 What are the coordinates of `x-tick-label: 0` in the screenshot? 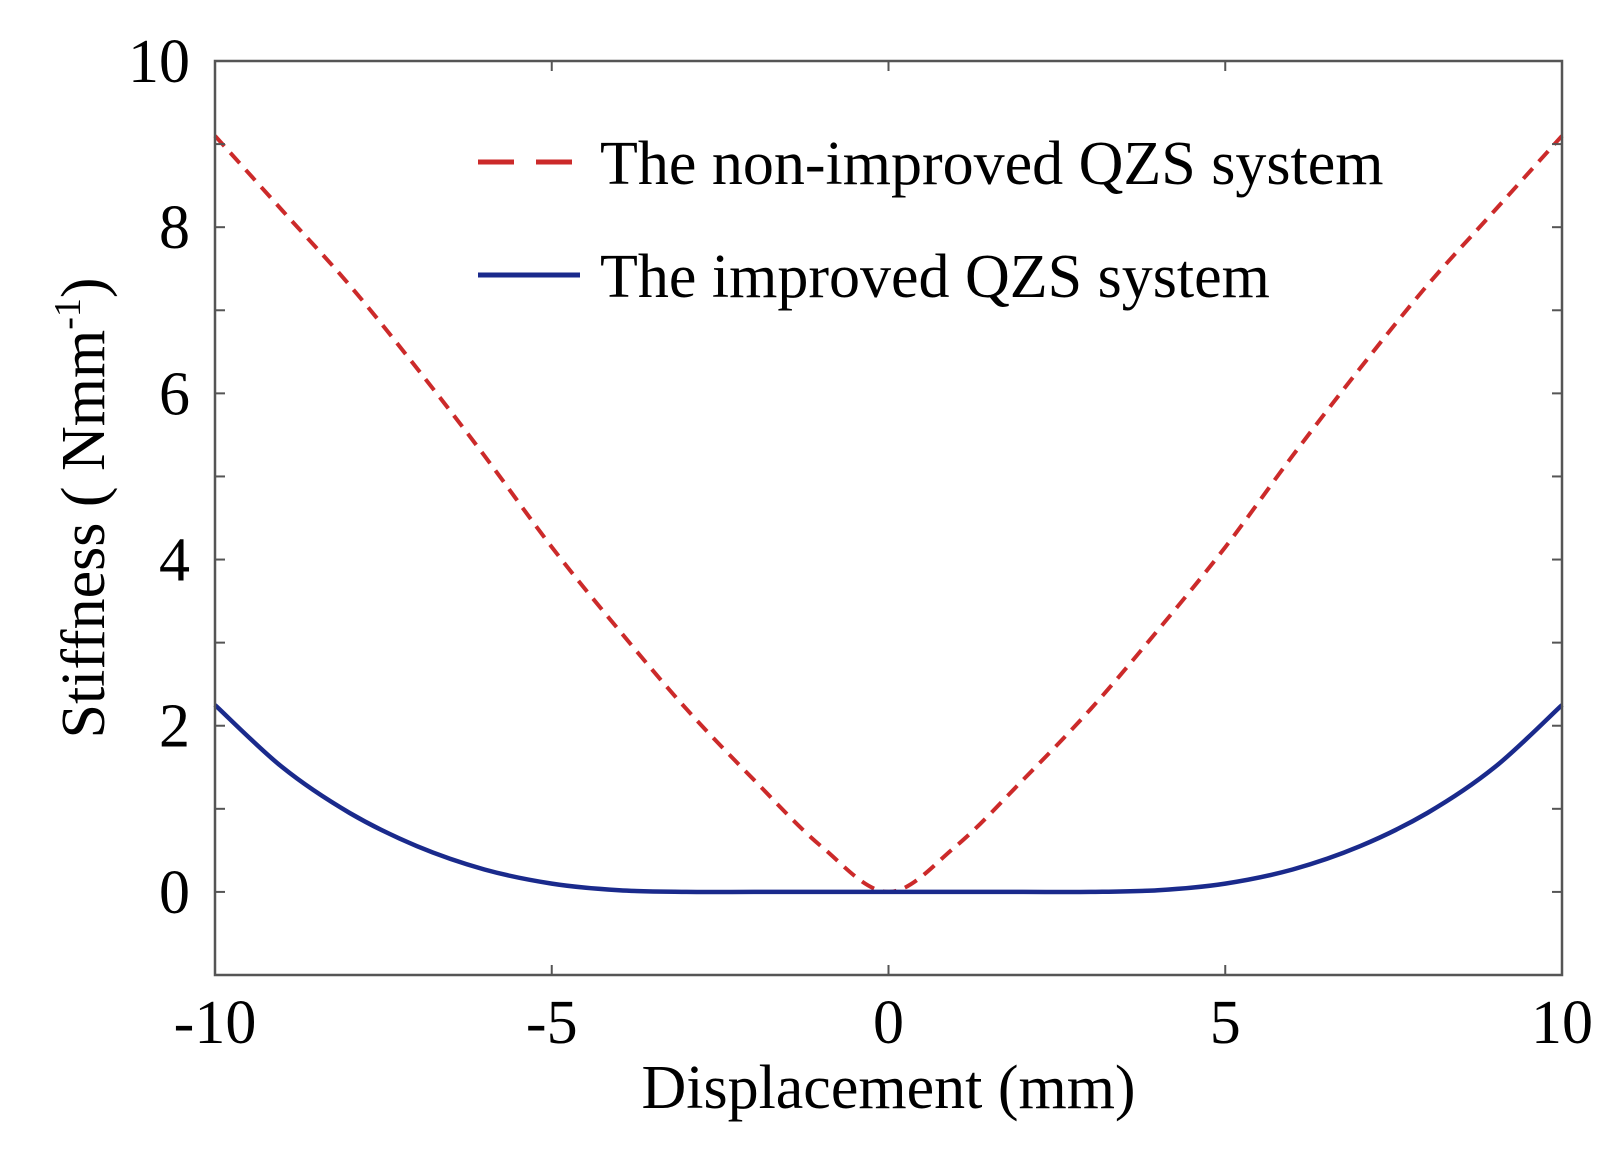 It's located at (888, 1023).